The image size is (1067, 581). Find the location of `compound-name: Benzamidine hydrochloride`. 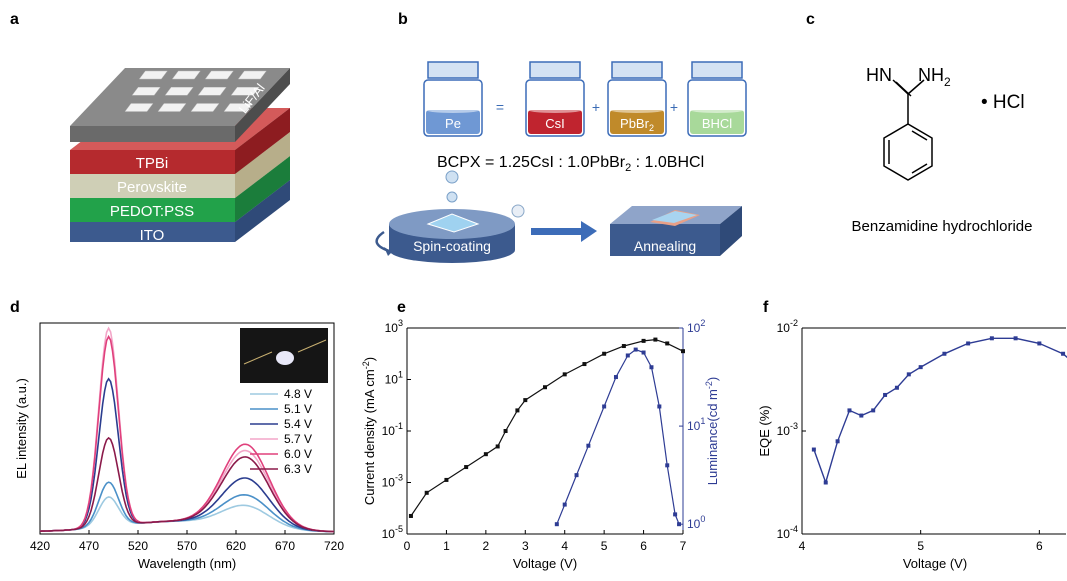

compound-name: Benzamidine hydrochloride is located at coordinates (942, 226).